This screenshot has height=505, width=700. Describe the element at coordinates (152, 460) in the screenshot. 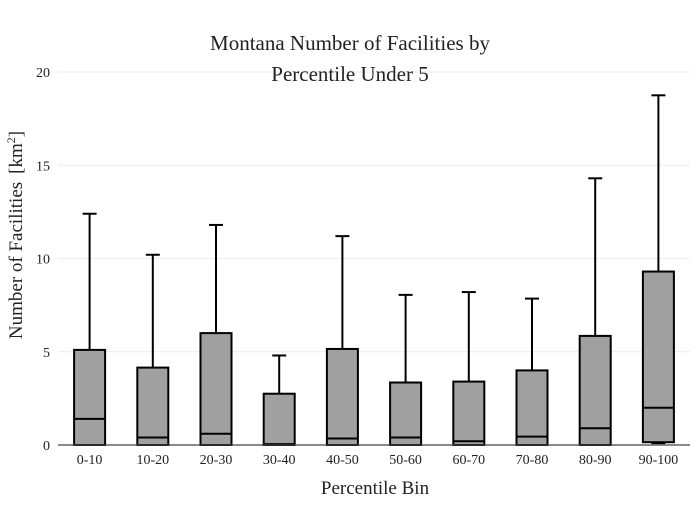

I see `x-tick-label: 10-20` at that location.